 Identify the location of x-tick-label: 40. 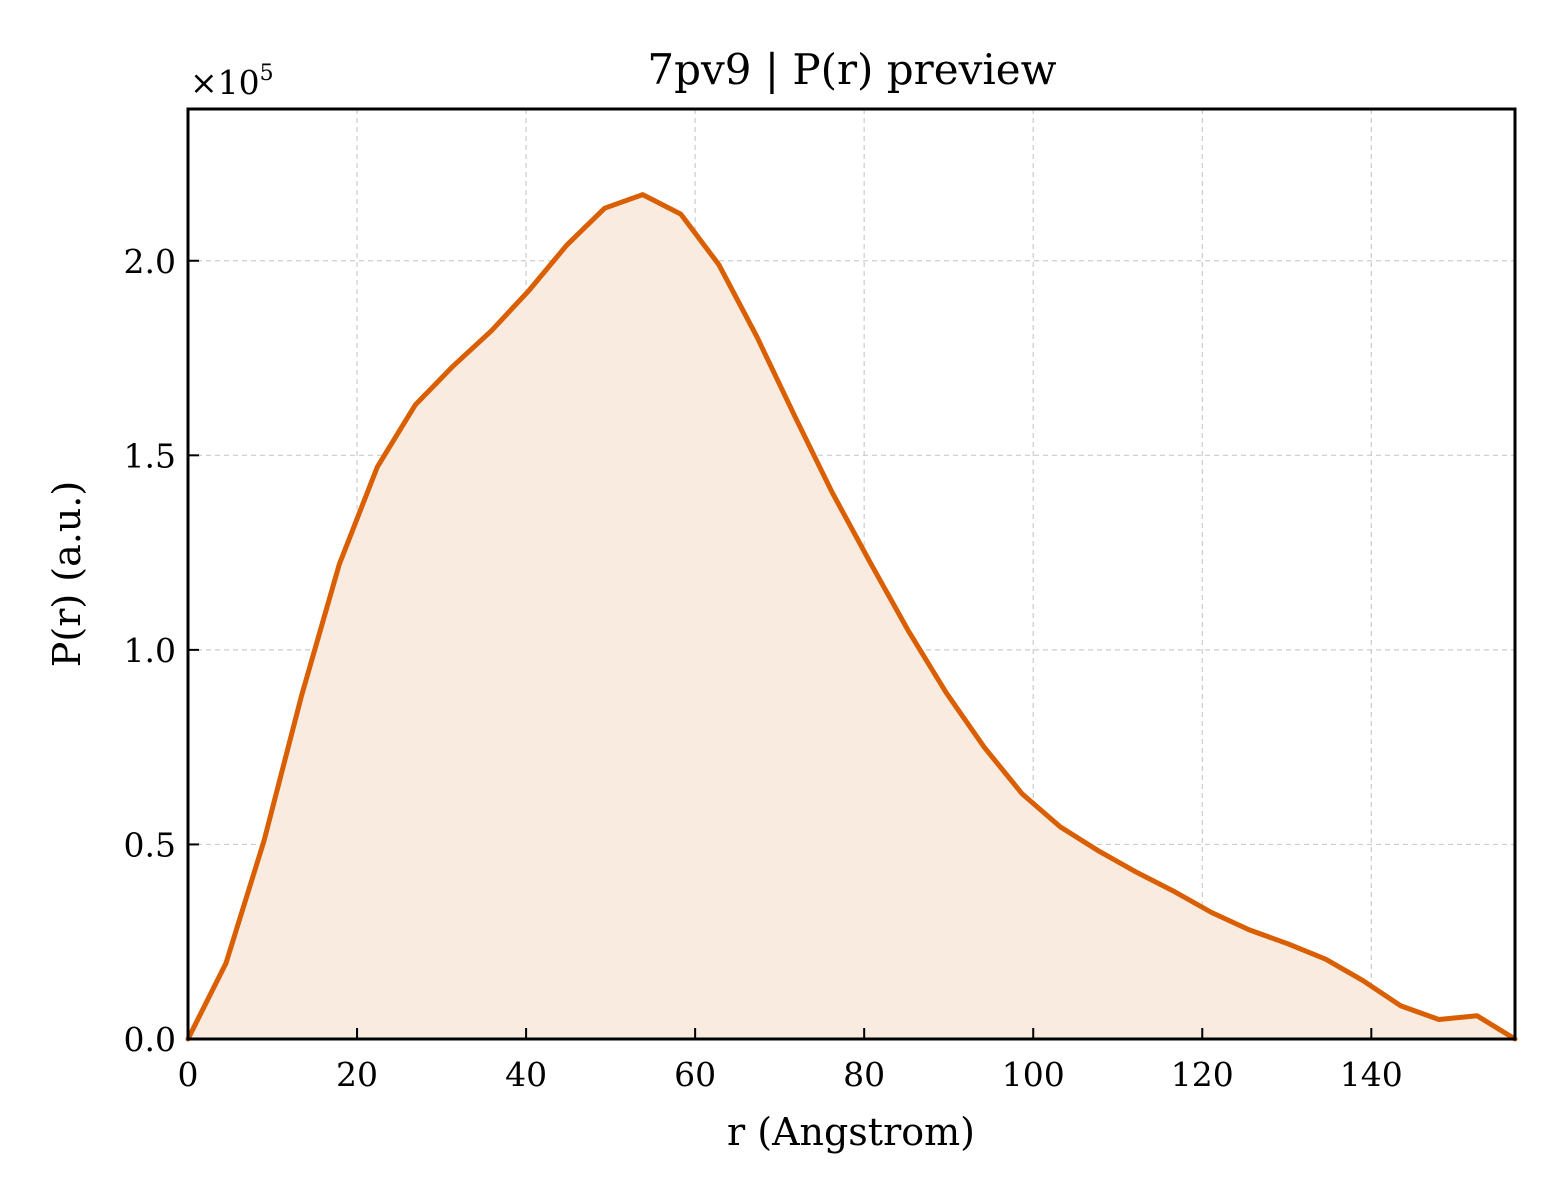
(526, 1074).